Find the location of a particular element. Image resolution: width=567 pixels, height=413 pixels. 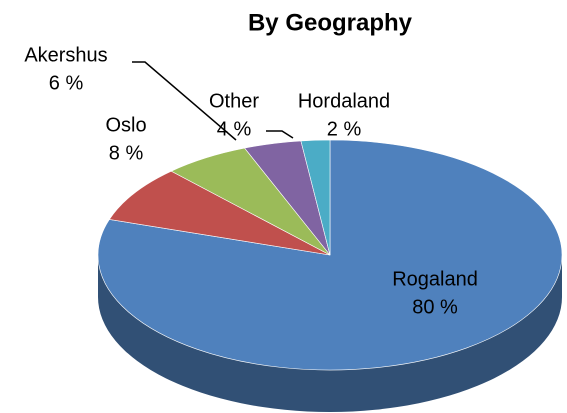

slice-label: Oslo is located at coordinates (125, 125).